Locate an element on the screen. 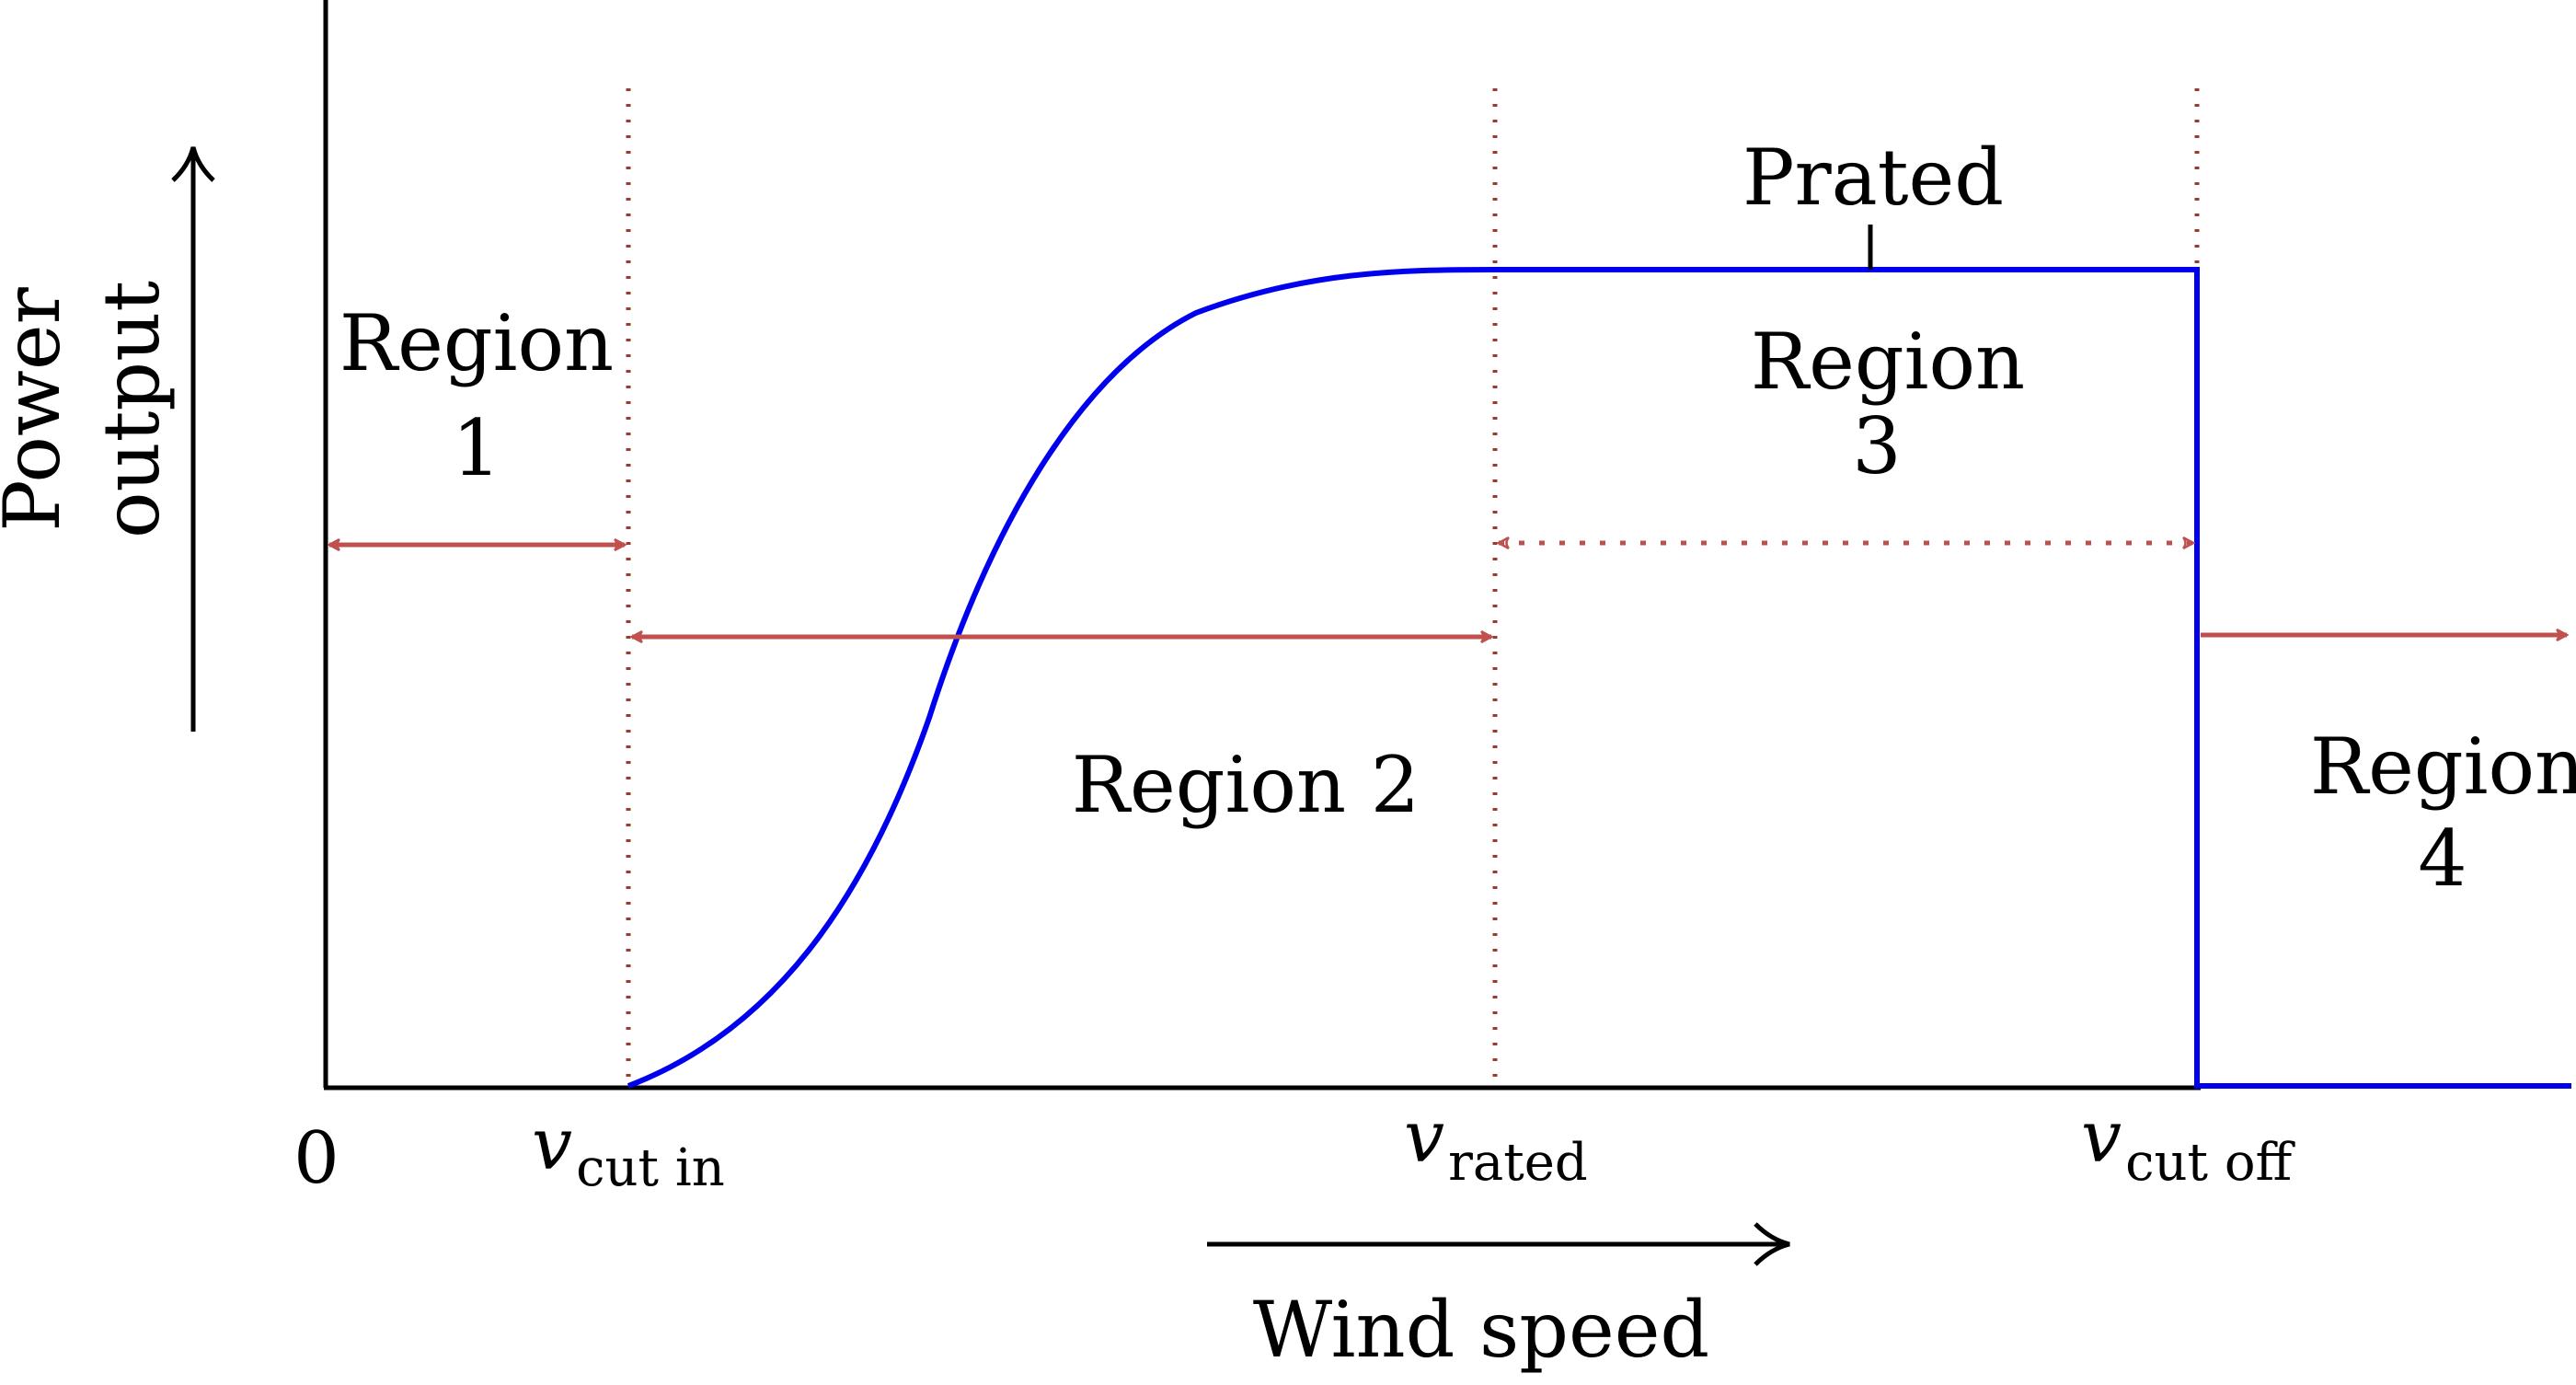 This screenshot has height=1385, width=2576. rated-subscript: rated is located at coordinates (1518, 1163).